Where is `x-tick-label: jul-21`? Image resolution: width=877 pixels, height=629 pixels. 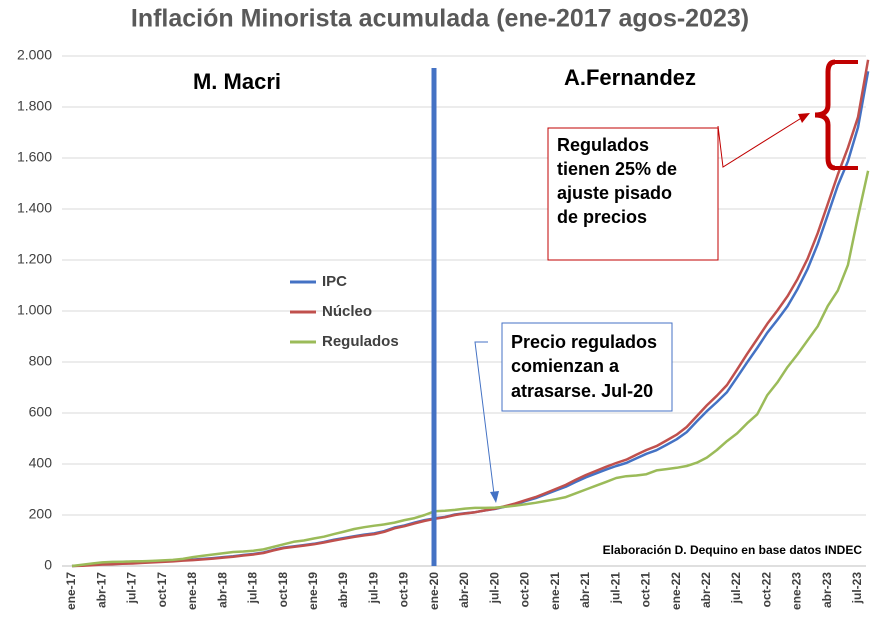 x-tick-label: jul-21 is located at coordinates (615, 588).